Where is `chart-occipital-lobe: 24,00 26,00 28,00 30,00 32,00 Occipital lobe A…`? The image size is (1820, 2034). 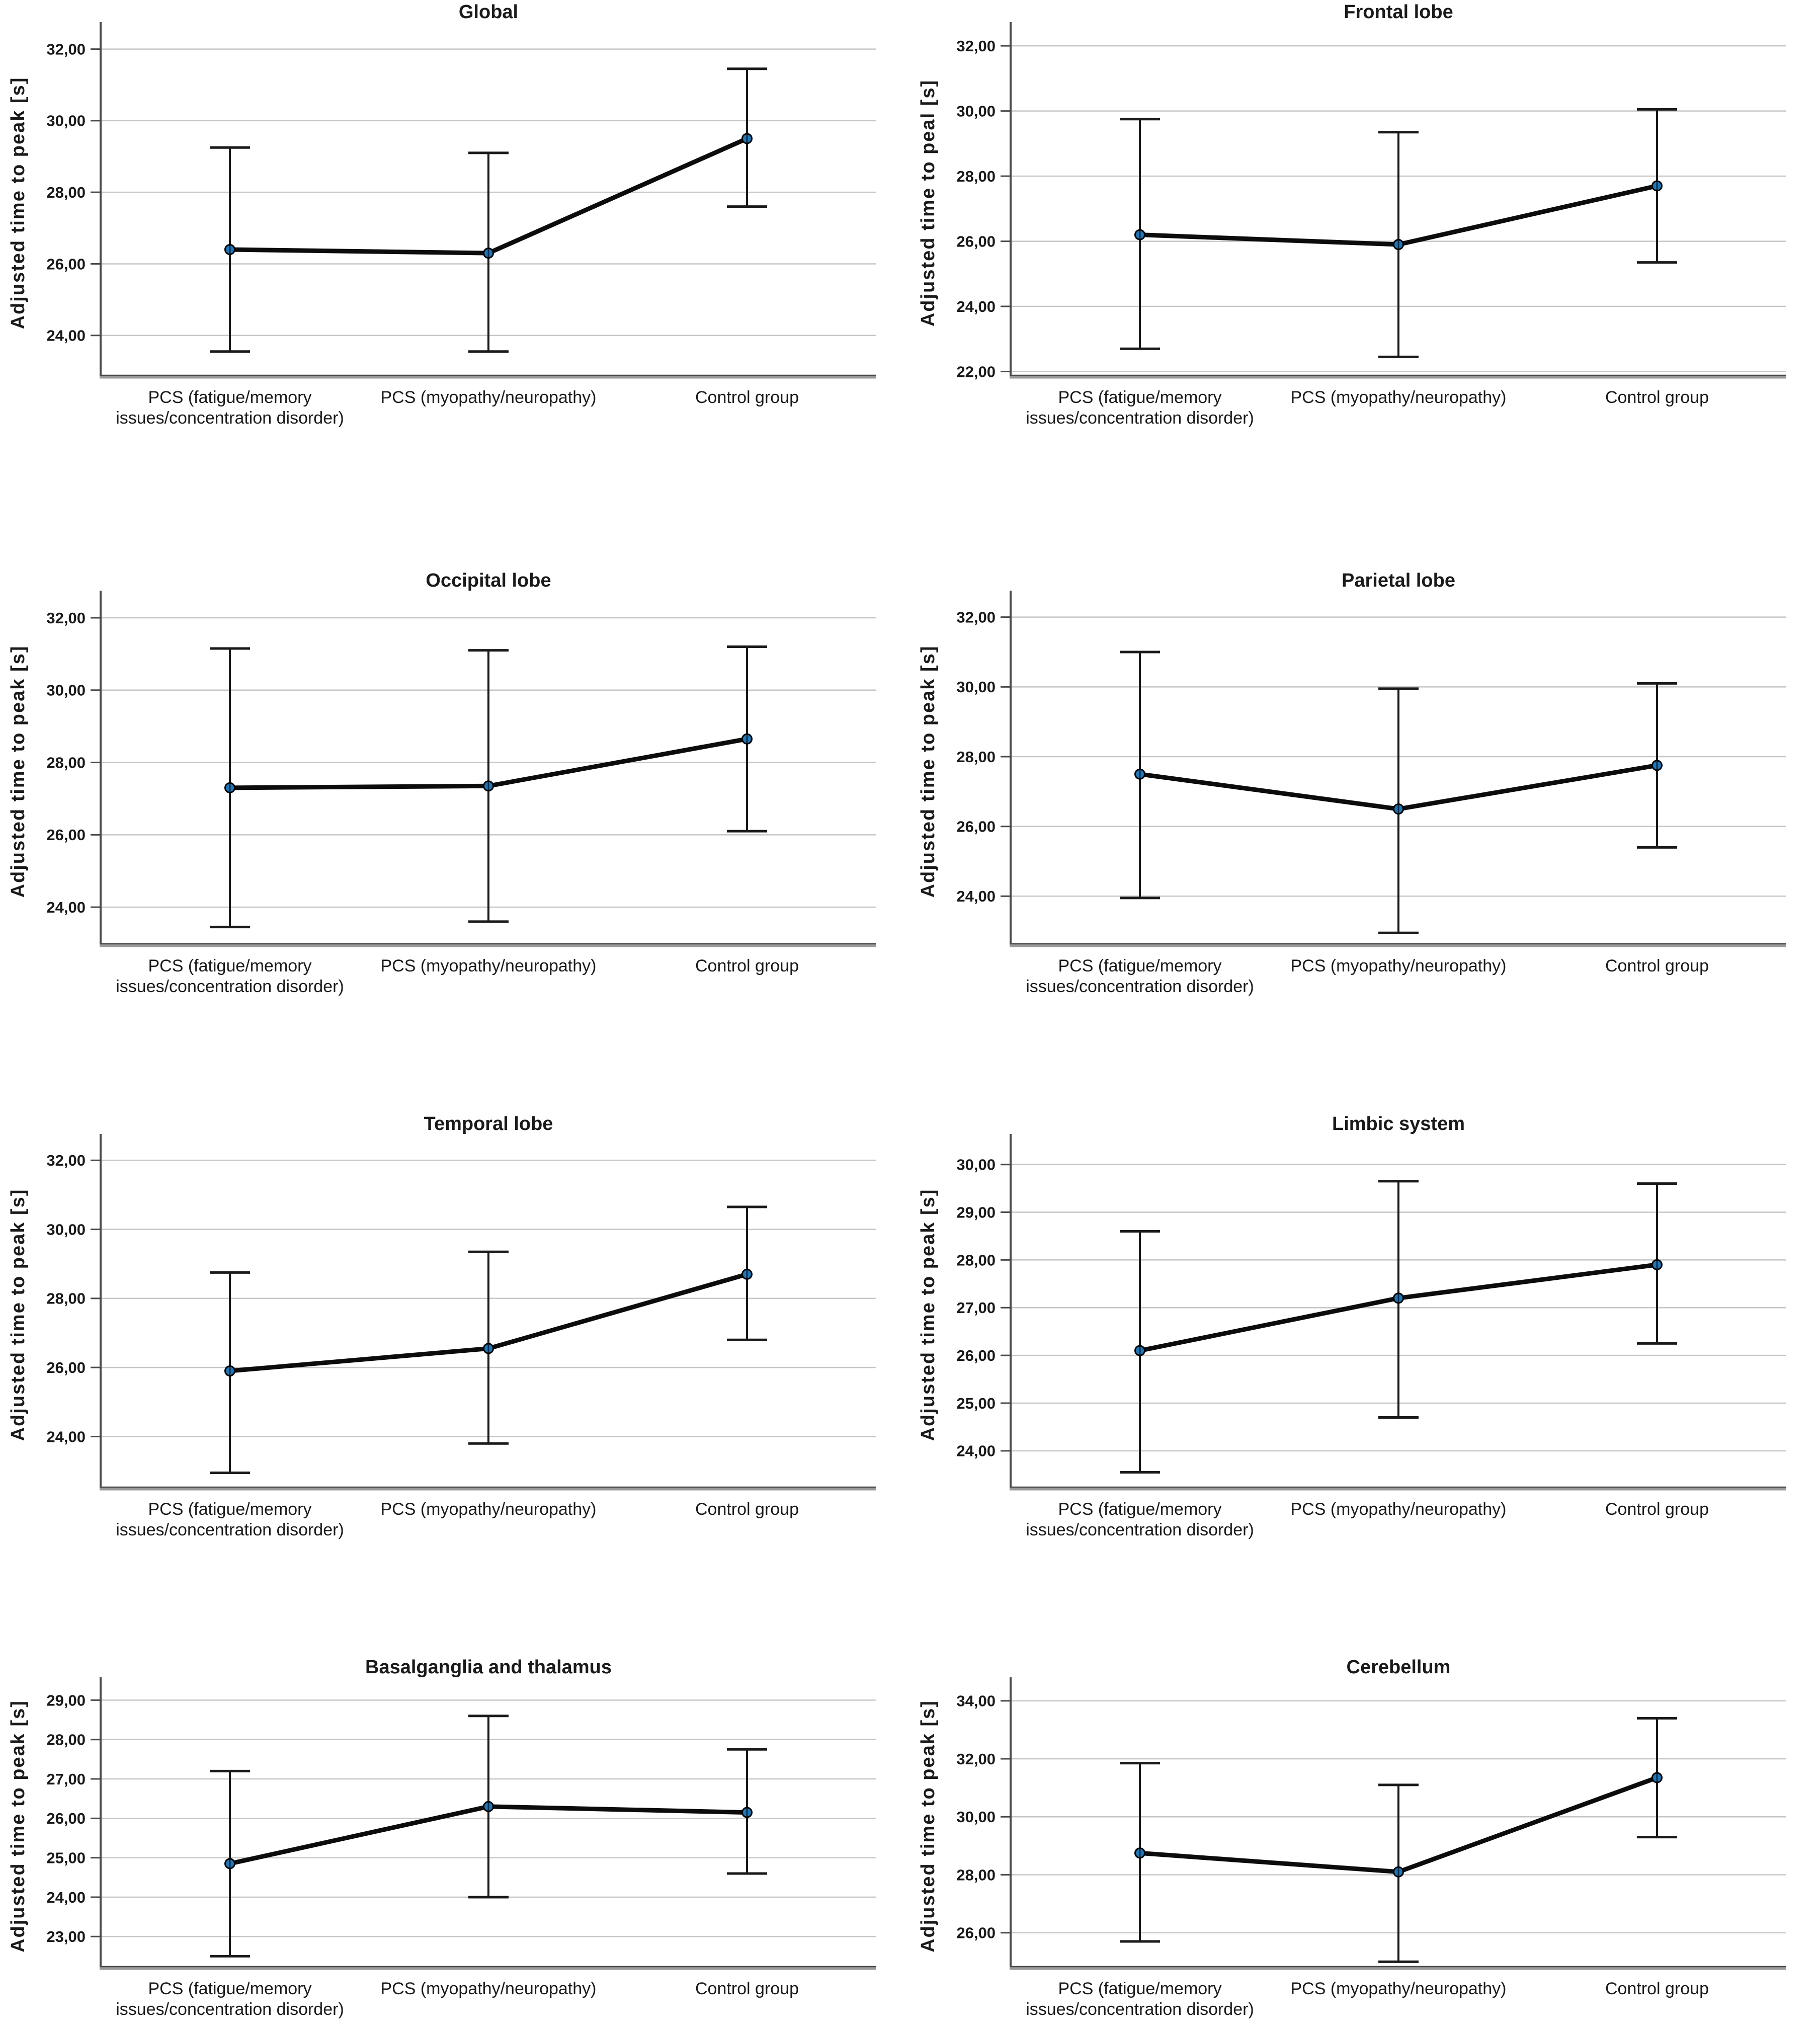 chart-occipital-lobe: 24,00 26,00 28,00 30,00 32,00 Occipital lobe A… is located at coordinates (455, 789).